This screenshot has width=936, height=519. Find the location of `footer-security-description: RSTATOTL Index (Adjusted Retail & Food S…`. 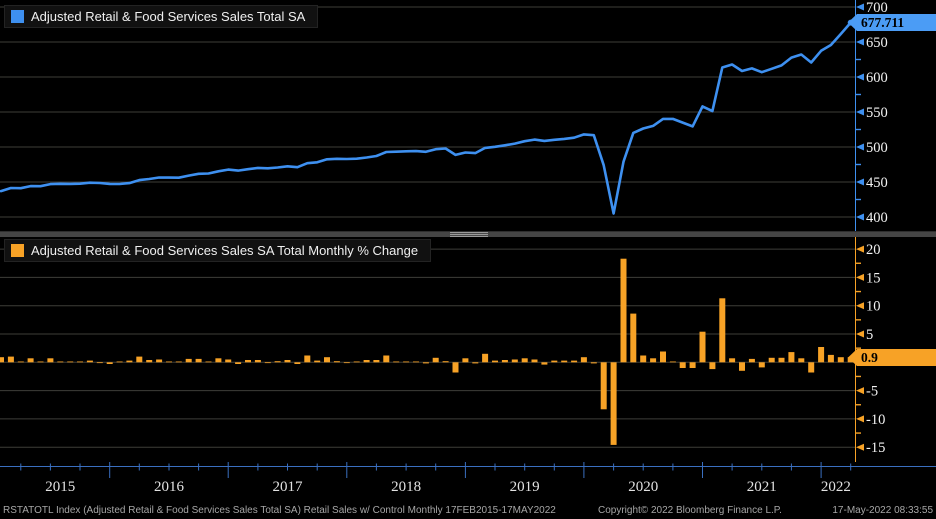

footer-security-description: RSTATOTL Index (Adjusted Retail & Food S… is located at coordinates (279, 510).